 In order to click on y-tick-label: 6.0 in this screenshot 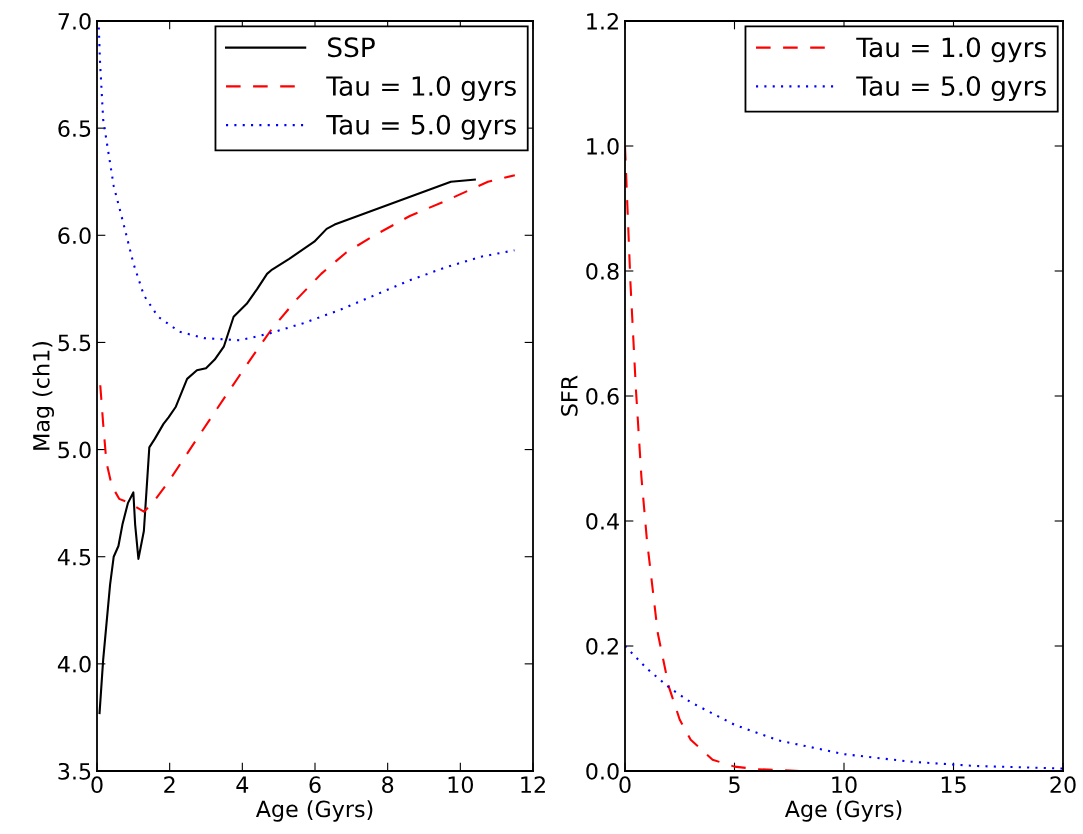, I will do `click(74, 236)`.